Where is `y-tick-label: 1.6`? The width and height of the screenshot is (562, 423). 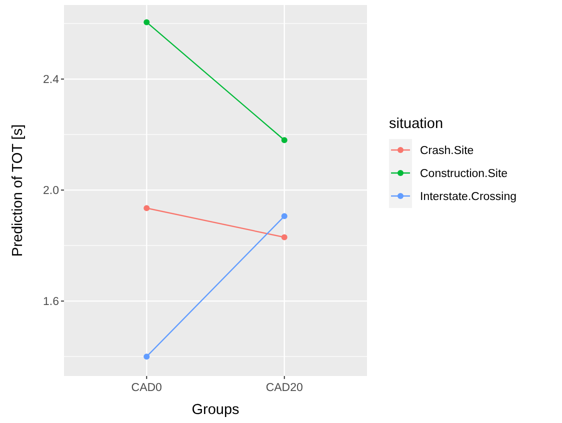
y-tick-label: 1.6 is located at coordinates (51, 302).